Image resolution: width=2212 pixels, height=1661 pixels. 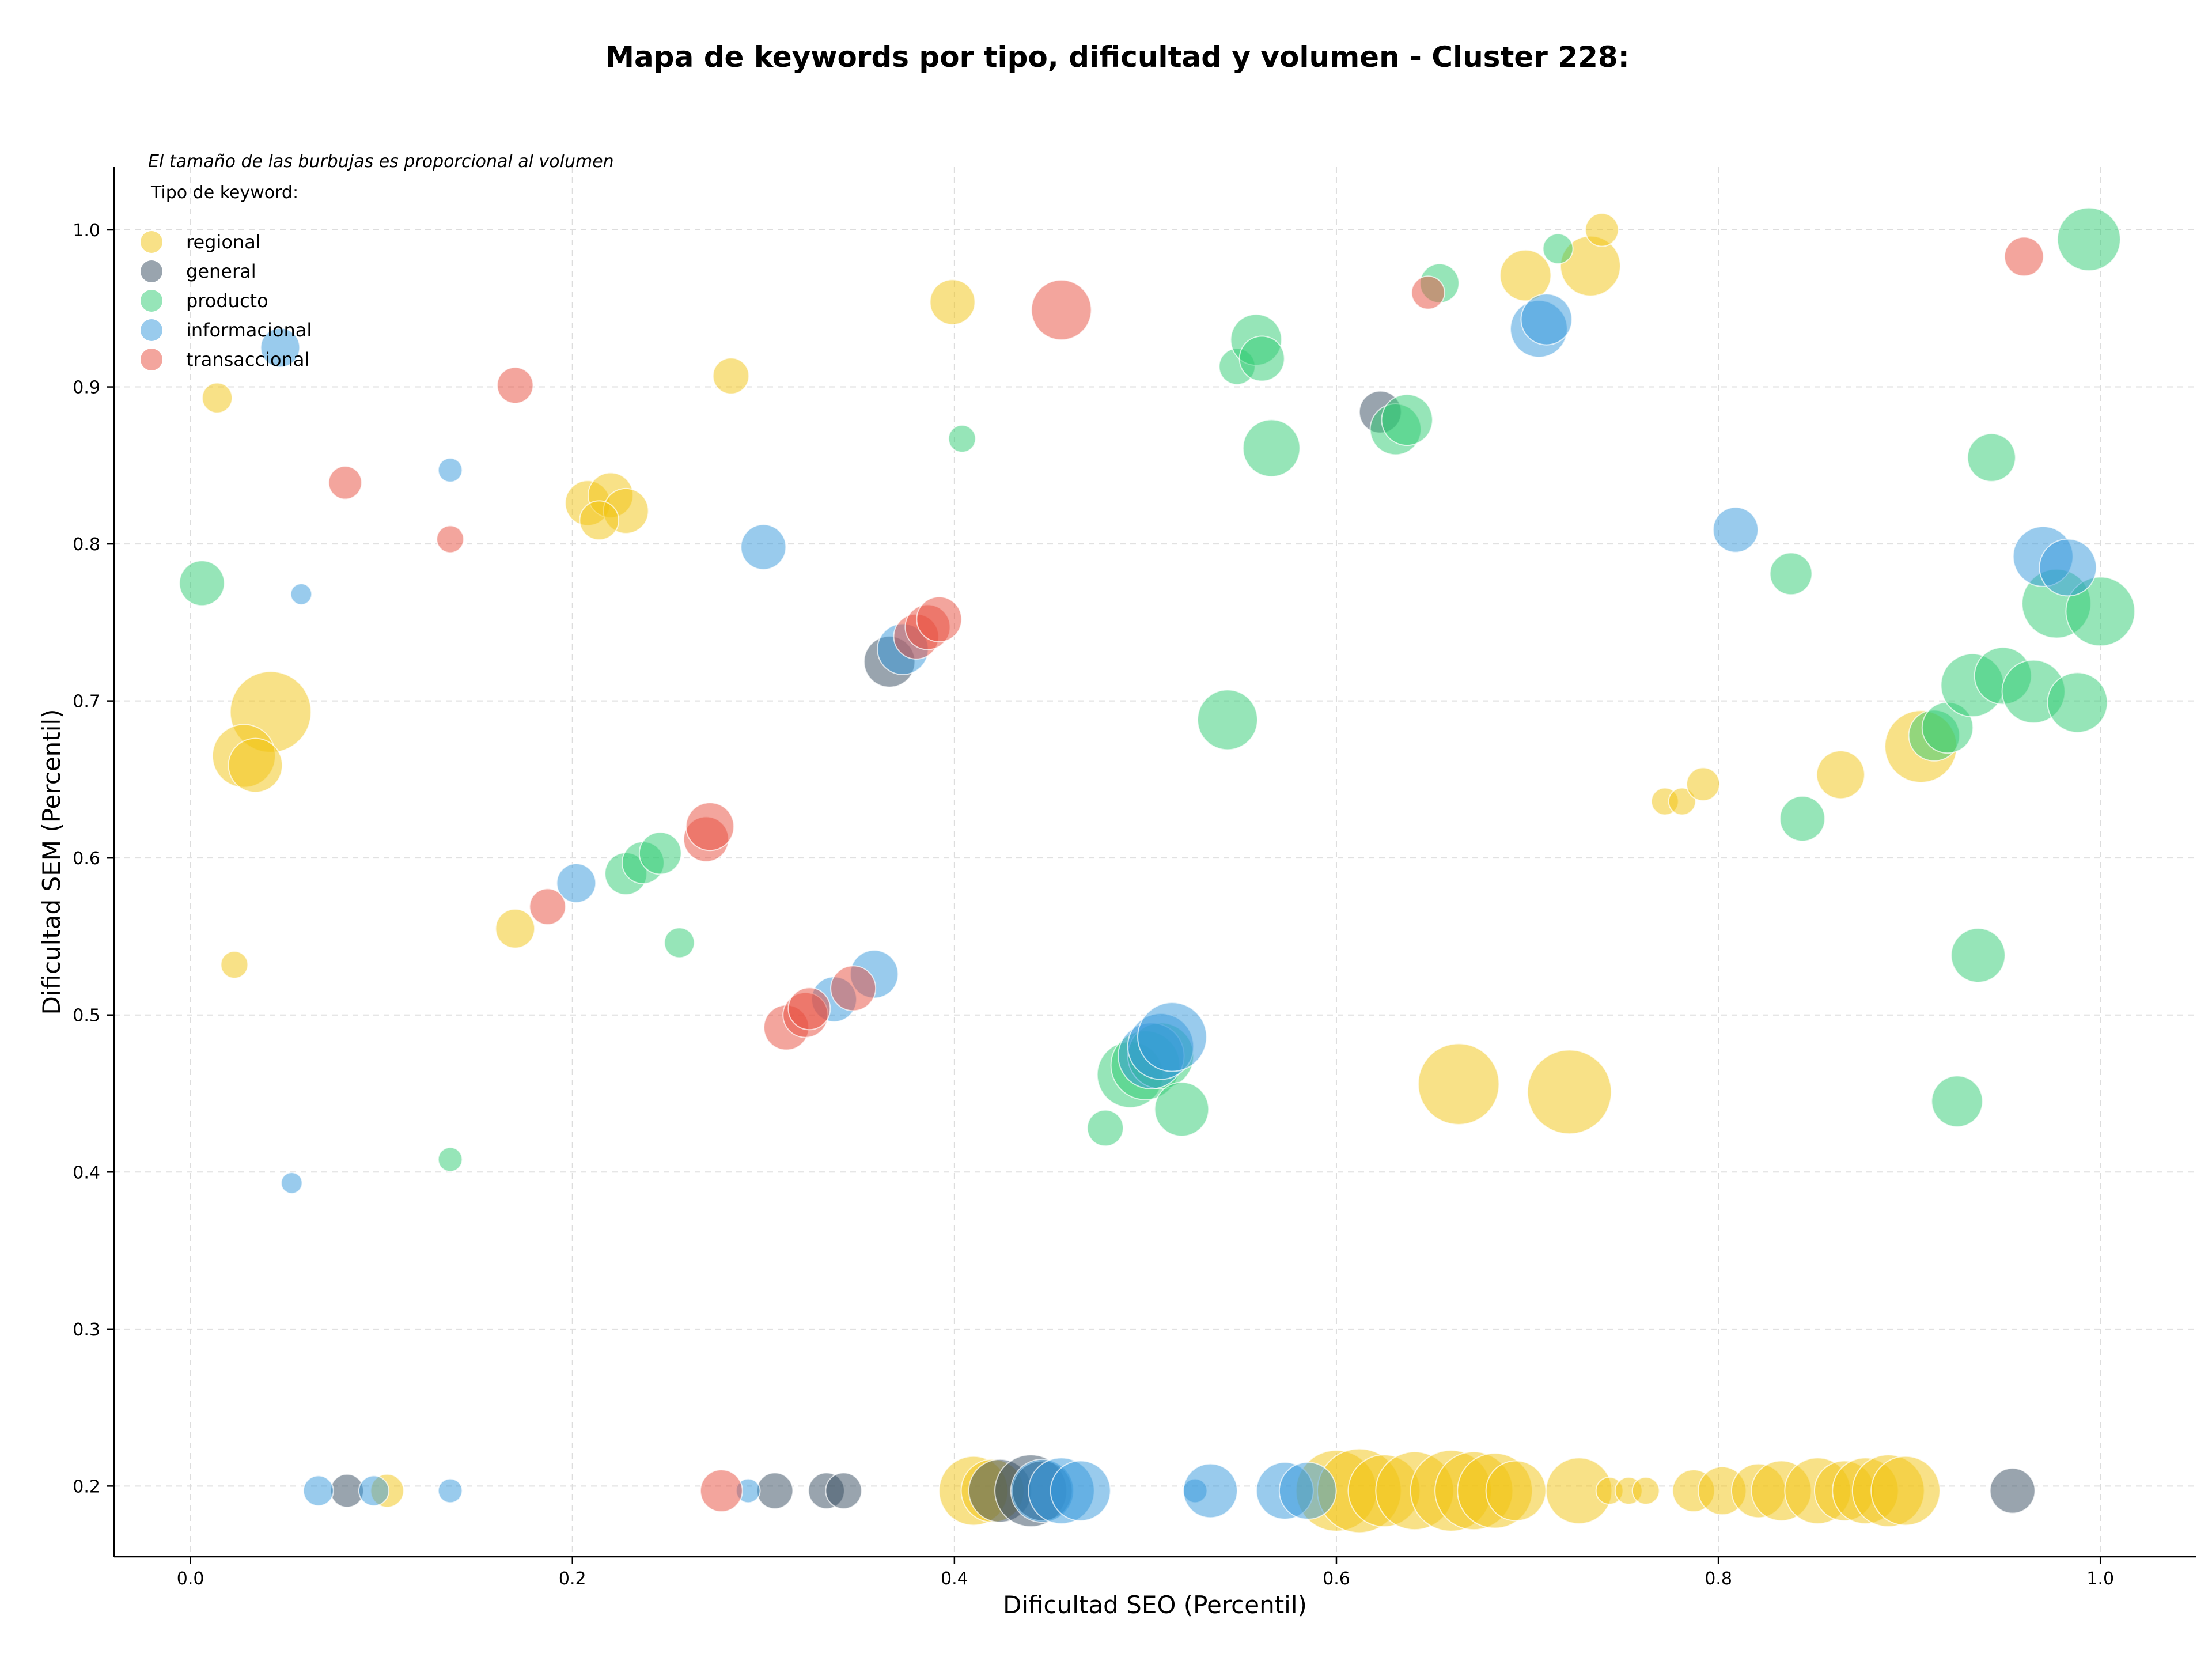 I want to click on legend-item-general: general, so click(x=198, y=271).